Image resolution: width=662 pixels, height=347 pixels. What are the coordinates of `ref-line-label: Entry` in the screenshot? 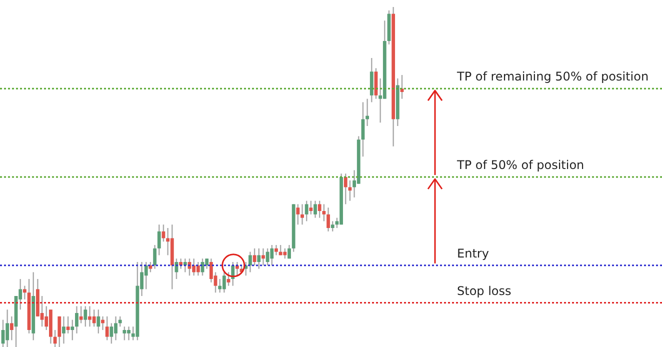 It's located at (473, 253).